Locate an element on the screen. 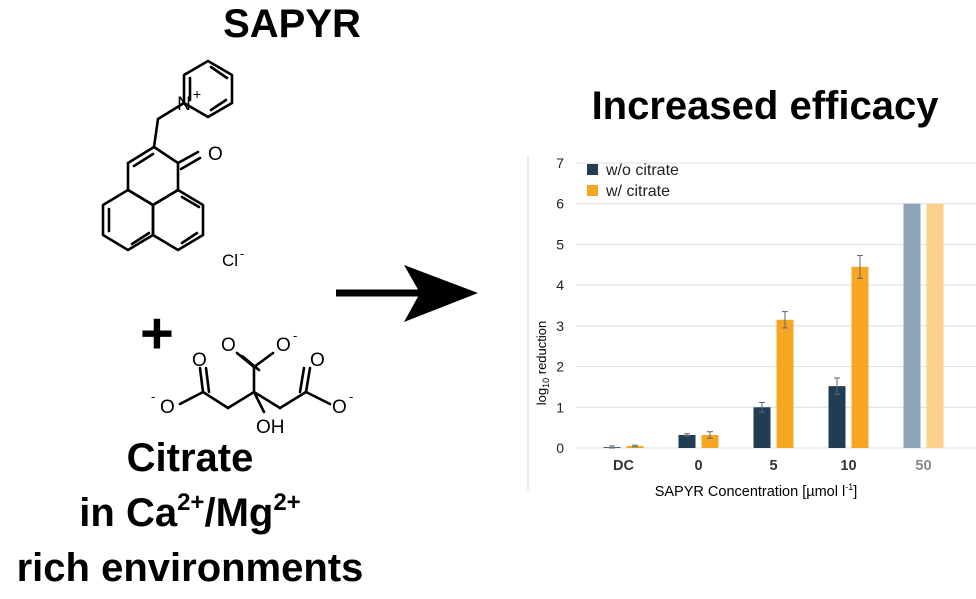 Image resolution: width=976 pixels, height=599 pixels. environment-line: in Ca2+/Mg2+ is located at coordinates (190, 513).